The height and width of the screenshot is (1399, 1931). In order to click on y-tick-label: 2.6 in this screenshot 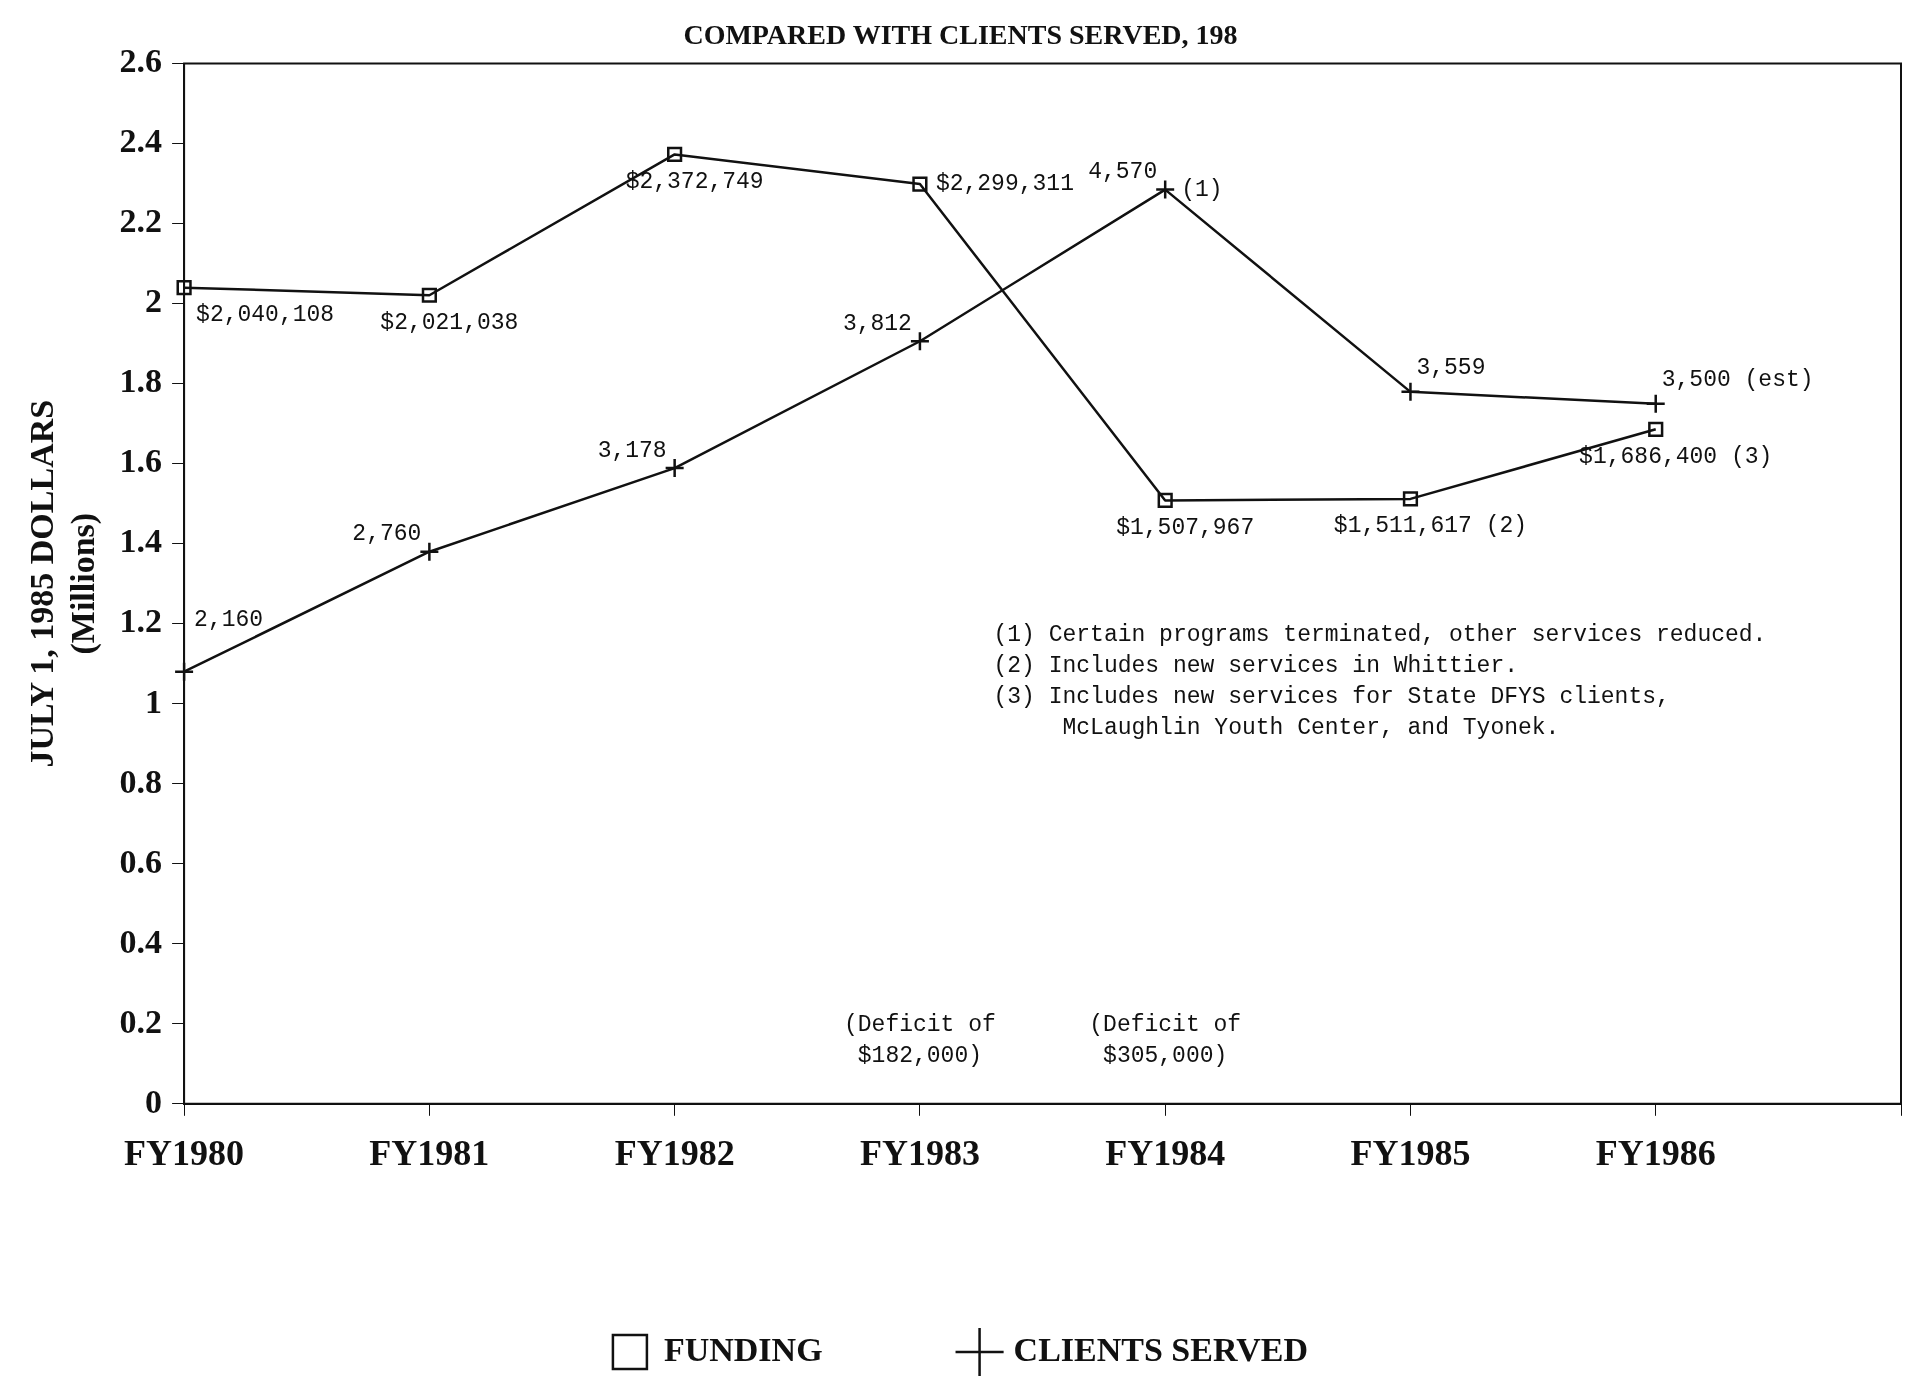, I will do `click(141, 61)`.